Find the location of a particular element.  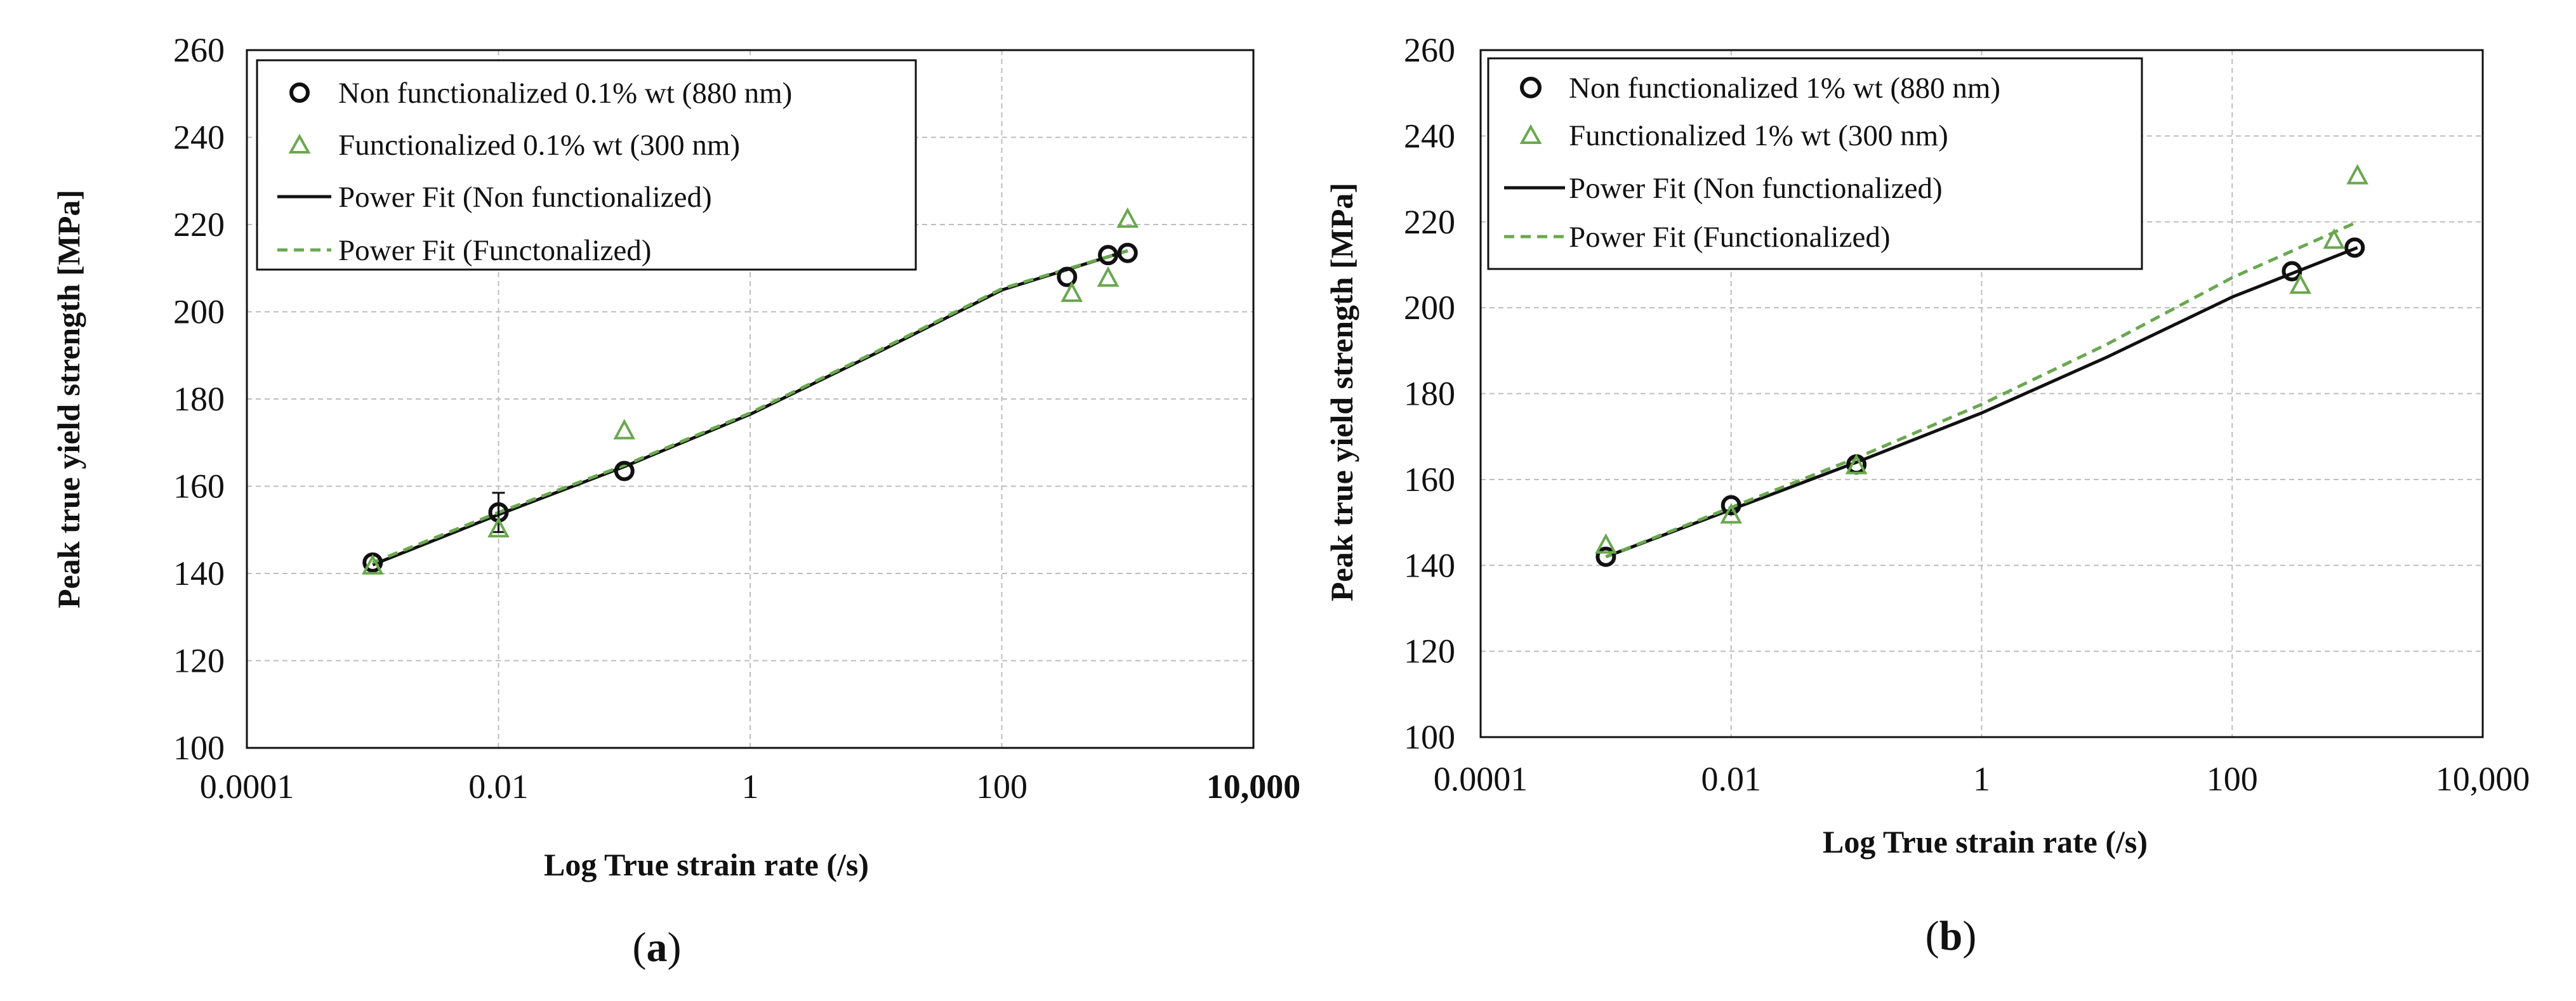

data-points-a is located at coordinates (750, 391).